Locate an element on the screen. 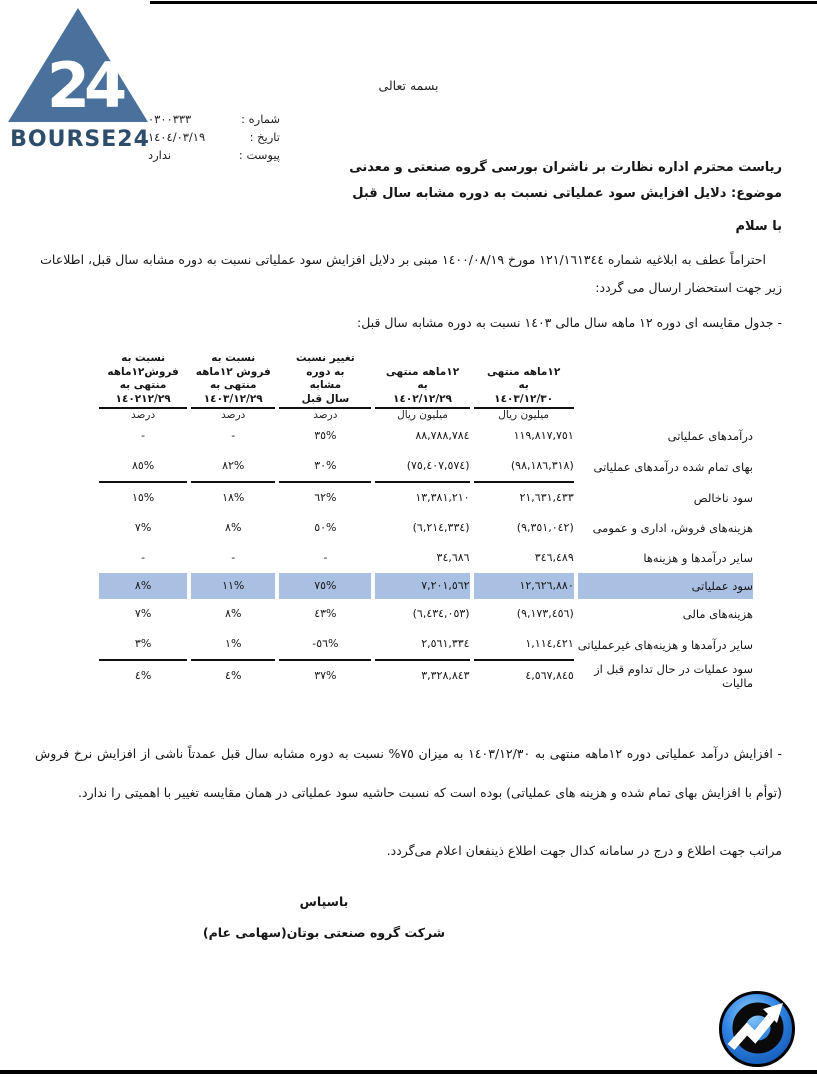 This screenshot has width=817, height=1078. cell-value: ٨٥% is located at coordinates (143, 466).